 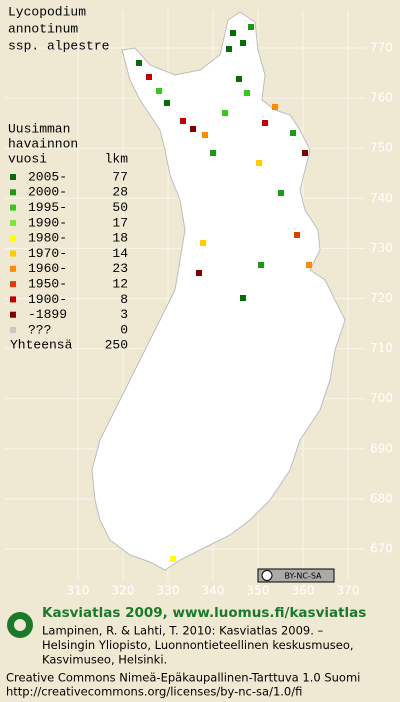 I want to click on legend-title-line: Uusimman, so click(x=39, y=128).